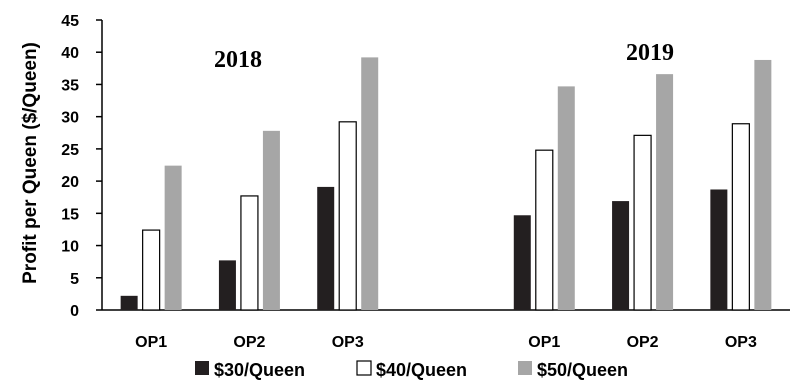  Describe the element at coordinates (70, 53) in the screenshot. I see `y-tick-label: 40` at that location.